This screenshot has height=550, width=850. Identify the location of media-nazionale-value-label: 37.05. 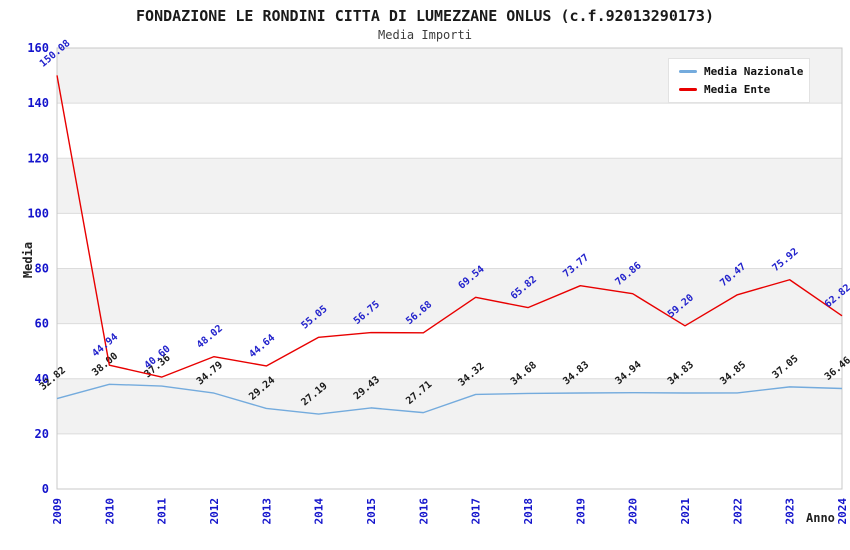
(786, 367).